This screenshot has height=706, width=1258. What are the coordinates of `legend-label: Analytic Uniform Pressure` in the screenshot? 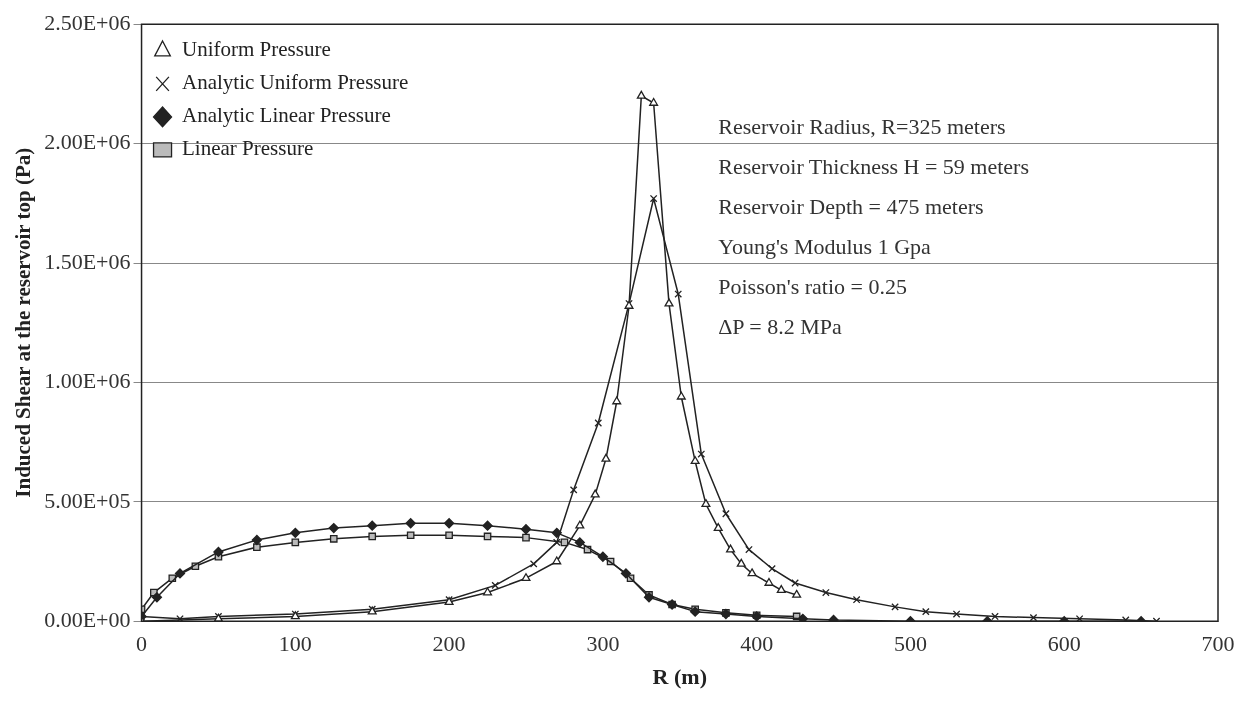 It's located at (295, 82).